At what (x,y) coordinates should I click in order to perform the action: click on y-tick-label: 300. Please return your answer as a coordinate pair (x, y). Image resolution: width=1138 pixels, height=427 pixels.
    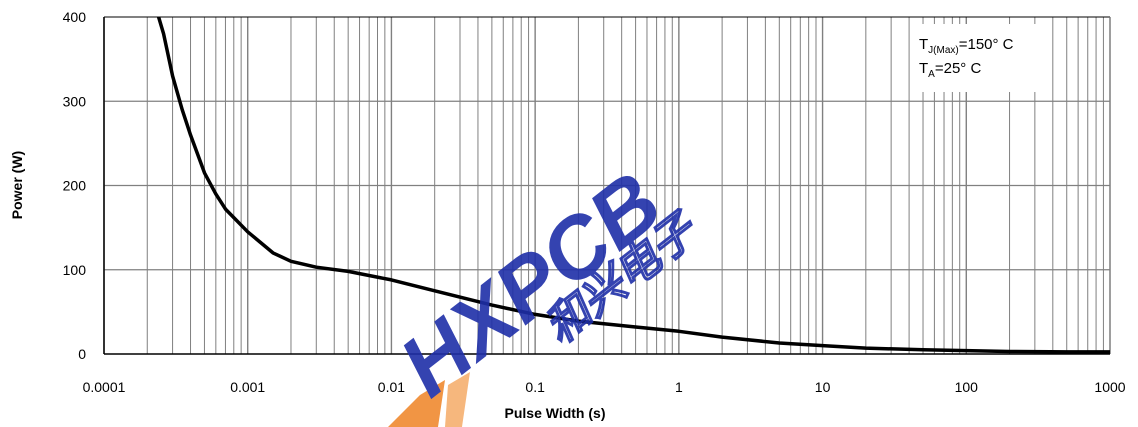
    Looking at the image, I should click on (75, 101).